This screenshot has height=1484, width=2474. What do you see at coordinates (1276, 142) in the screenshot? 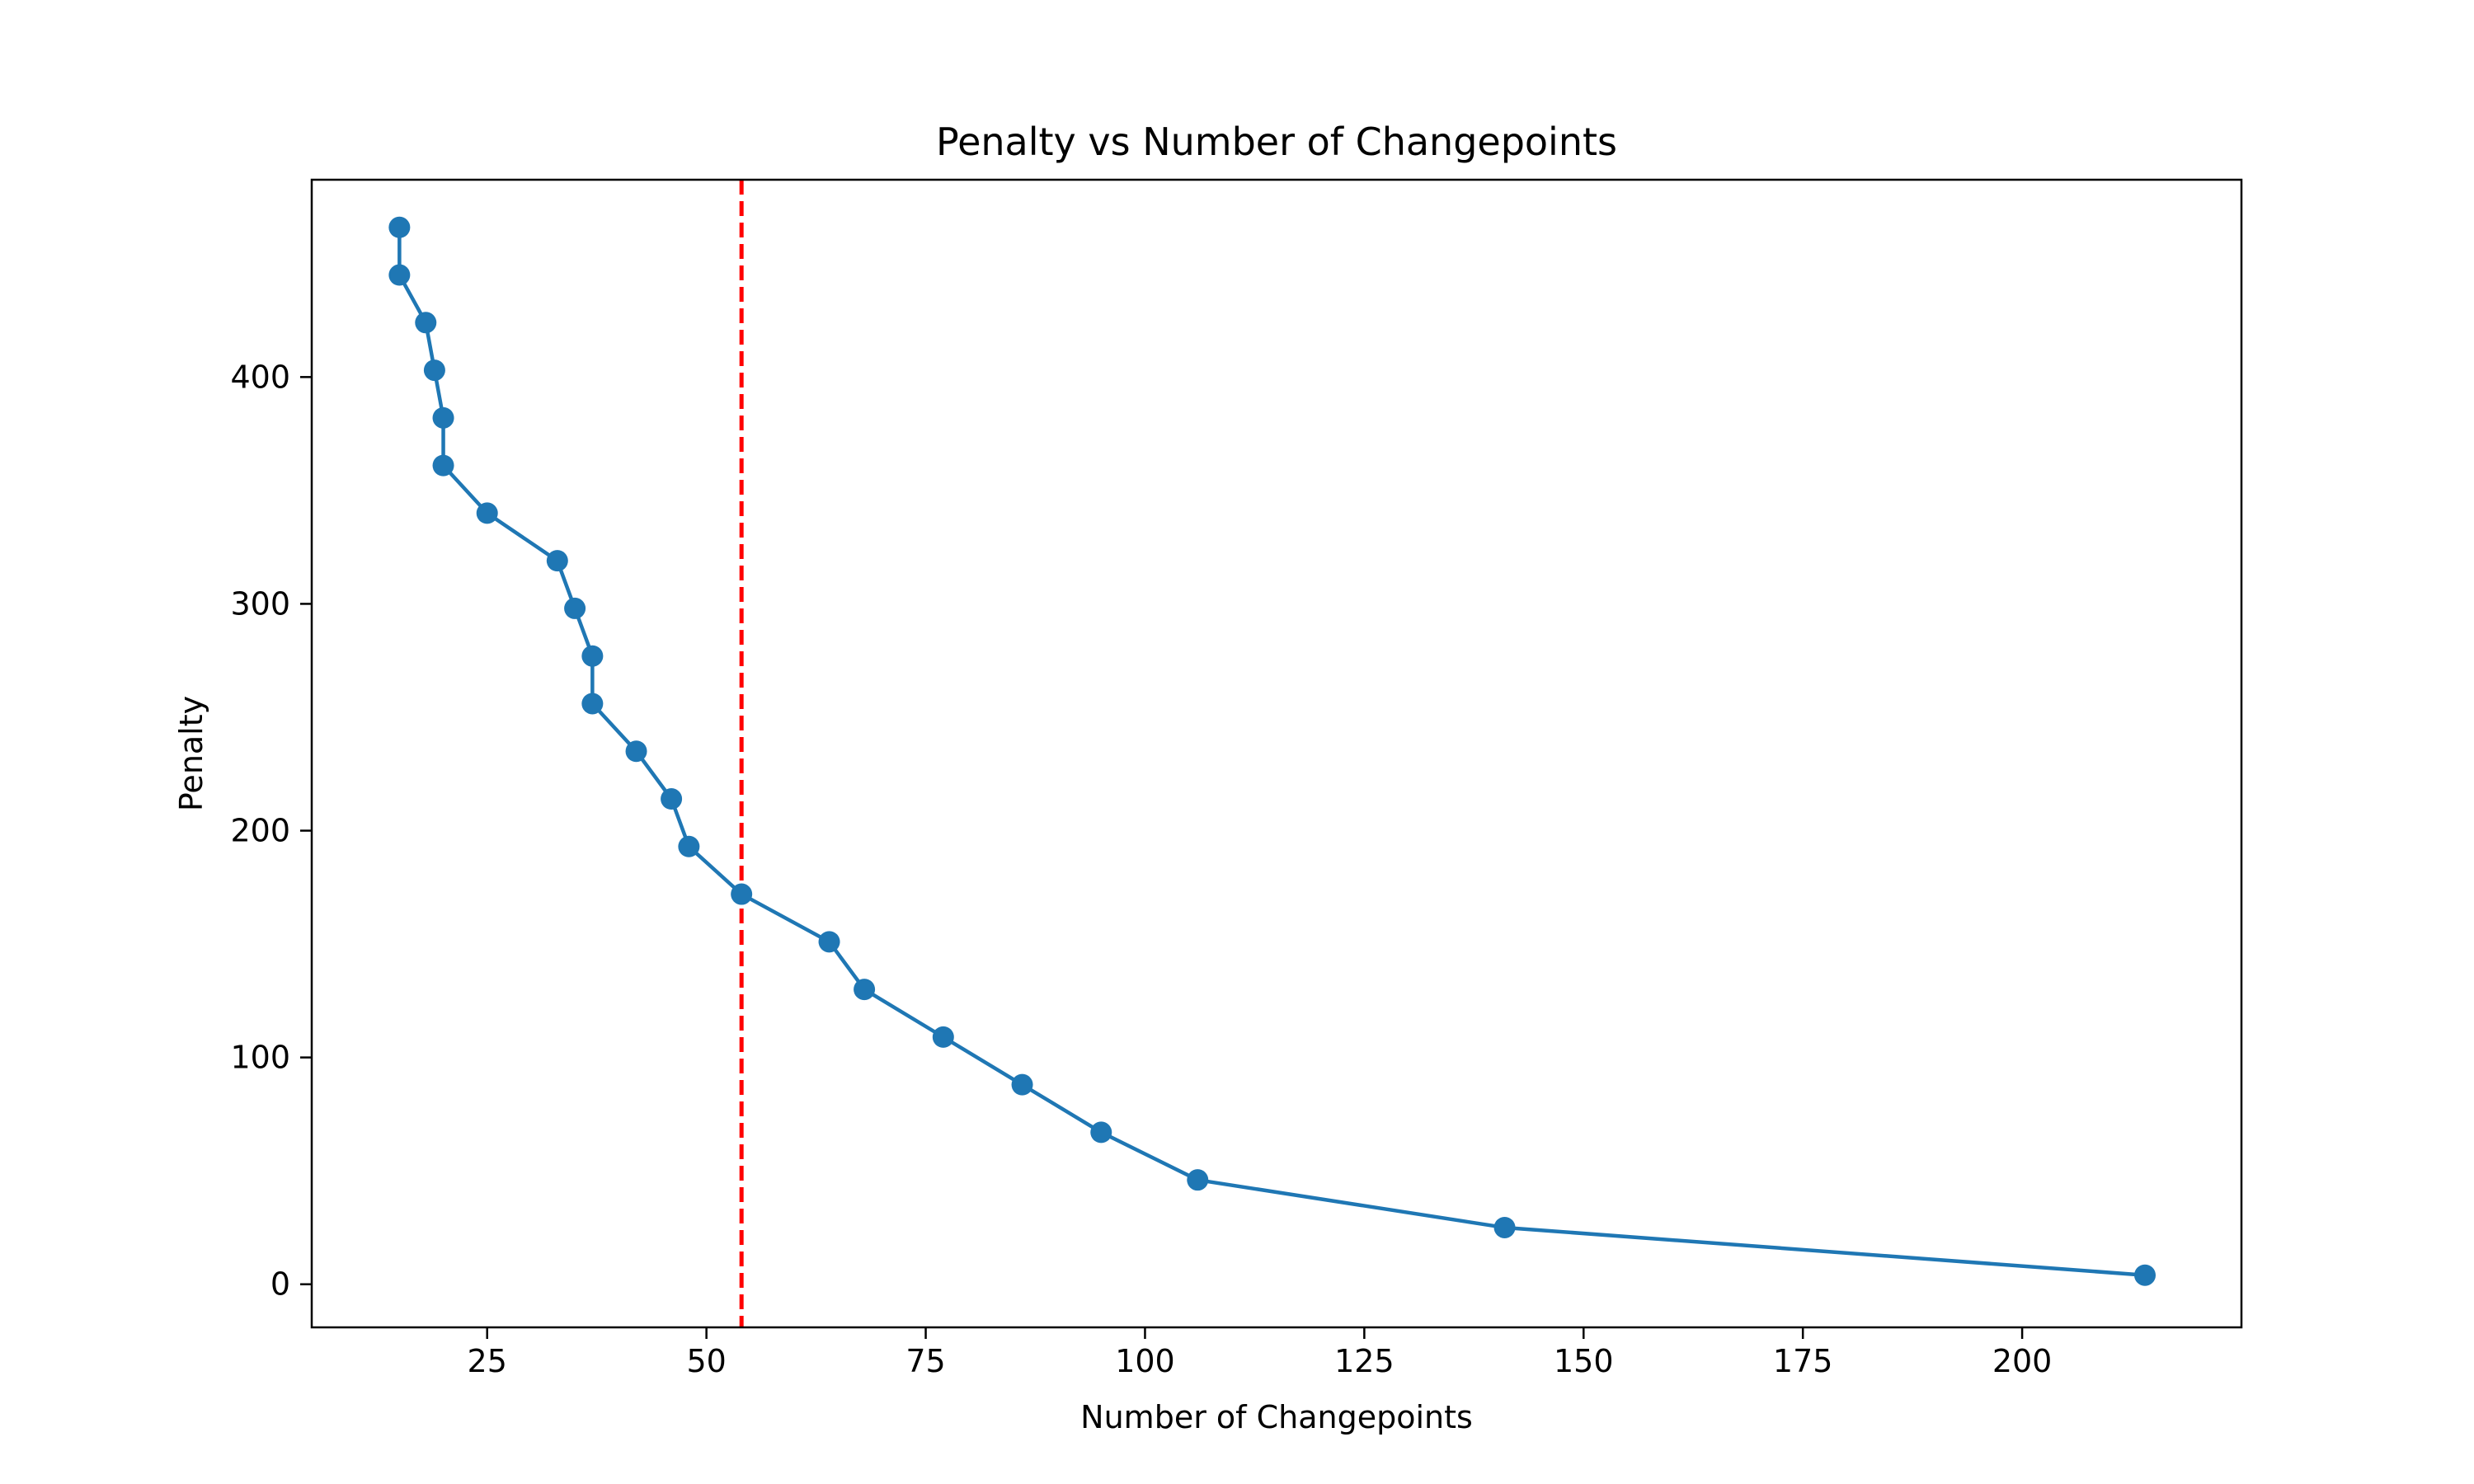
I see `chart-title: Penalty vs Number of Changepoints` at bounding box center [1276, 142].